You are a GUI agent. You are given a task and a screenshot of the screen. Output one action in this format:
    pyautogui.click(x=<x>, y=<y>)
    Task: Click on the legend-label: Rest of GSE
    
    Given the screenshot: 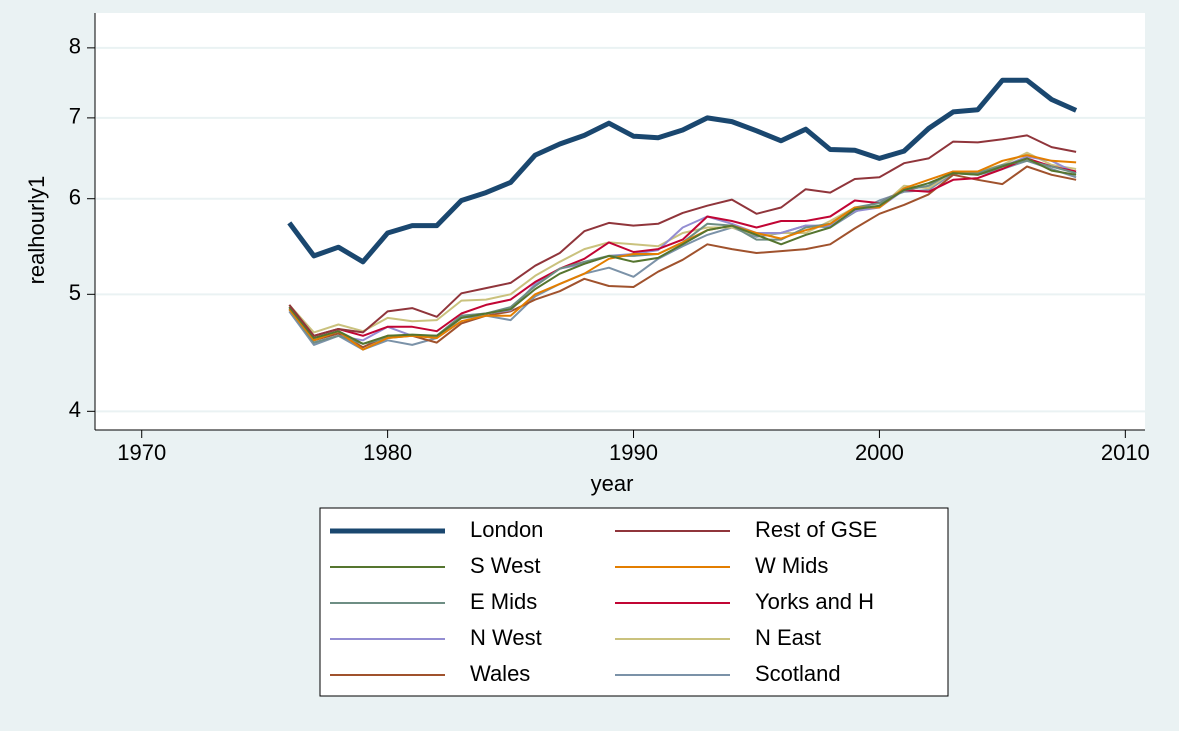 What is the action you would take?
    pyautogui.click(x=816, y=529)
    